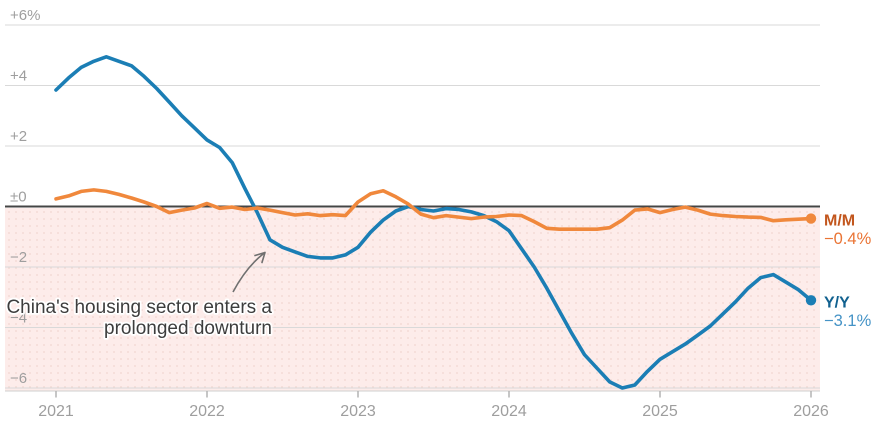 Image resolution: width=872 pixels, height=439 pixels. Describe the element at coordinates (839, 221) in the screenshot. I see `legend-series-name: M/M` at that location.